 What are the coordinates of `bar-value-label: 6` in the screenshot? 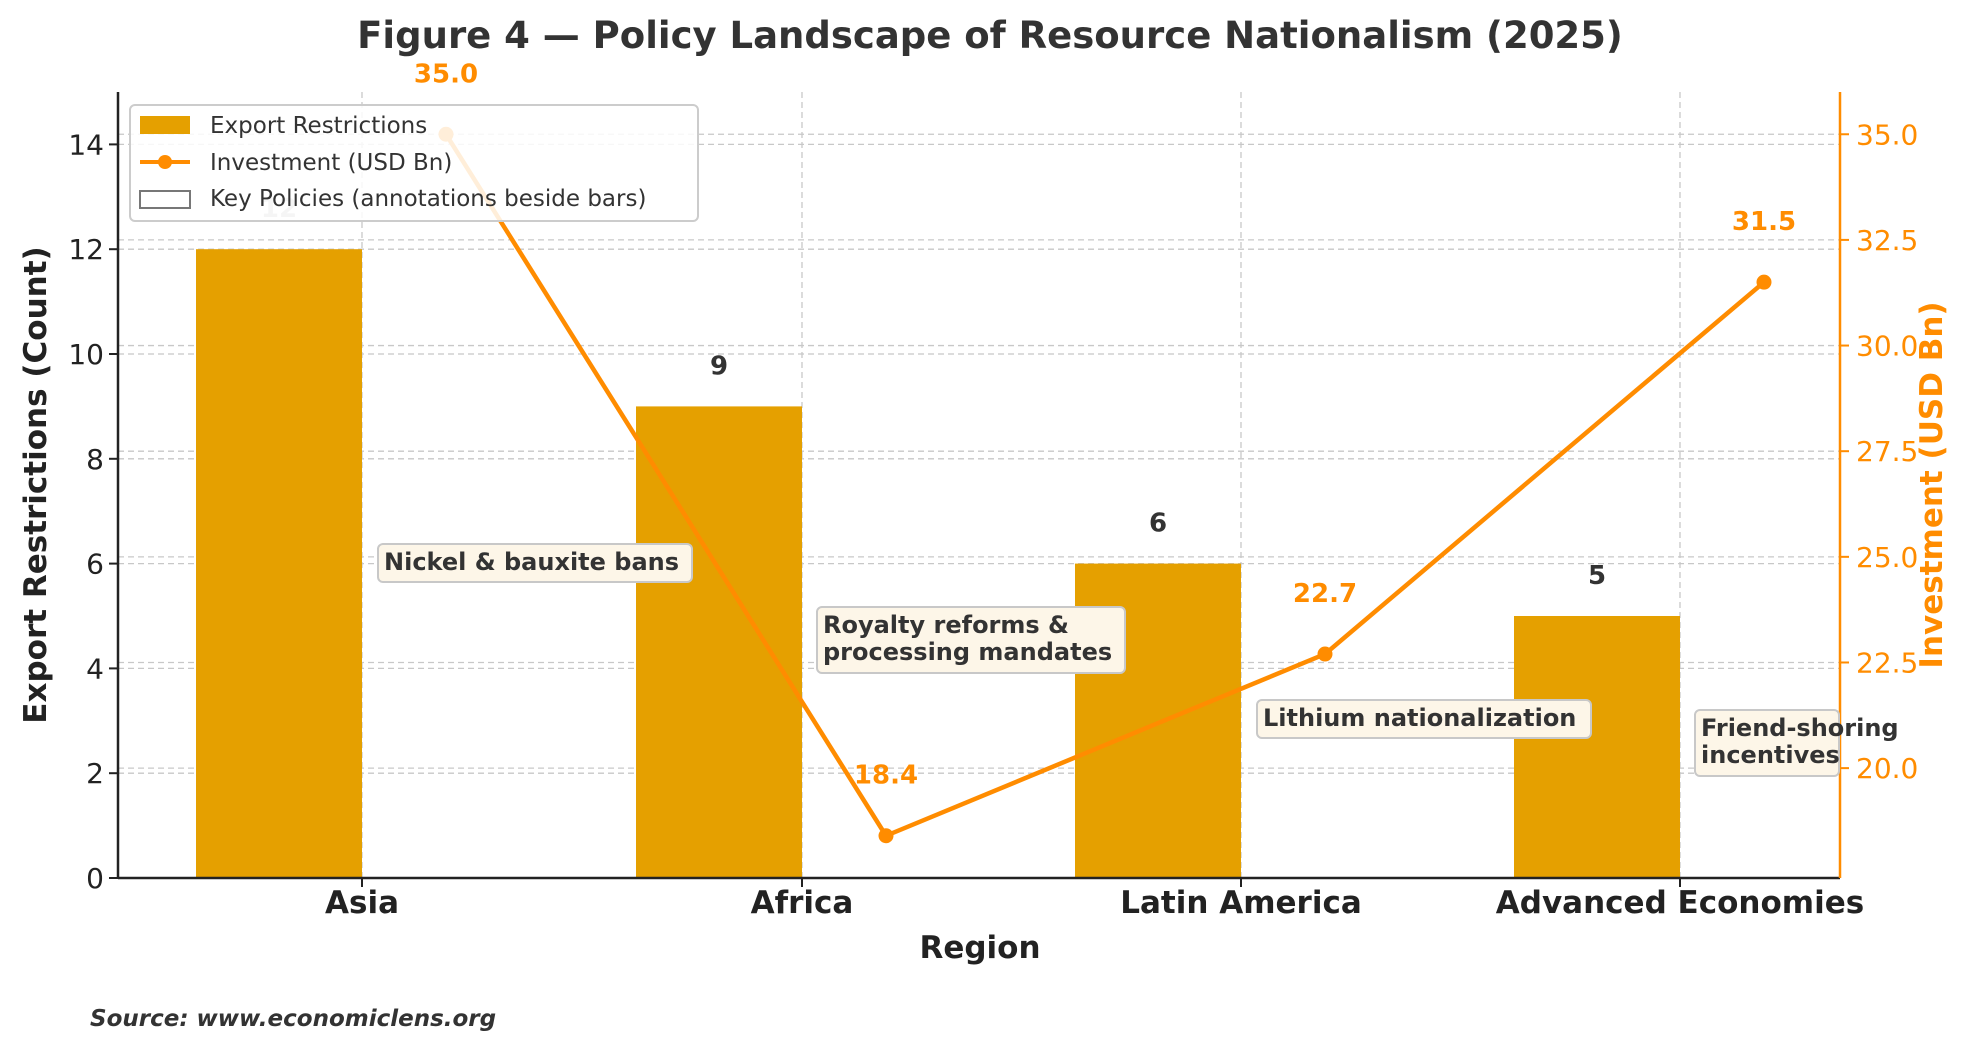 It's located at (1158, 524).